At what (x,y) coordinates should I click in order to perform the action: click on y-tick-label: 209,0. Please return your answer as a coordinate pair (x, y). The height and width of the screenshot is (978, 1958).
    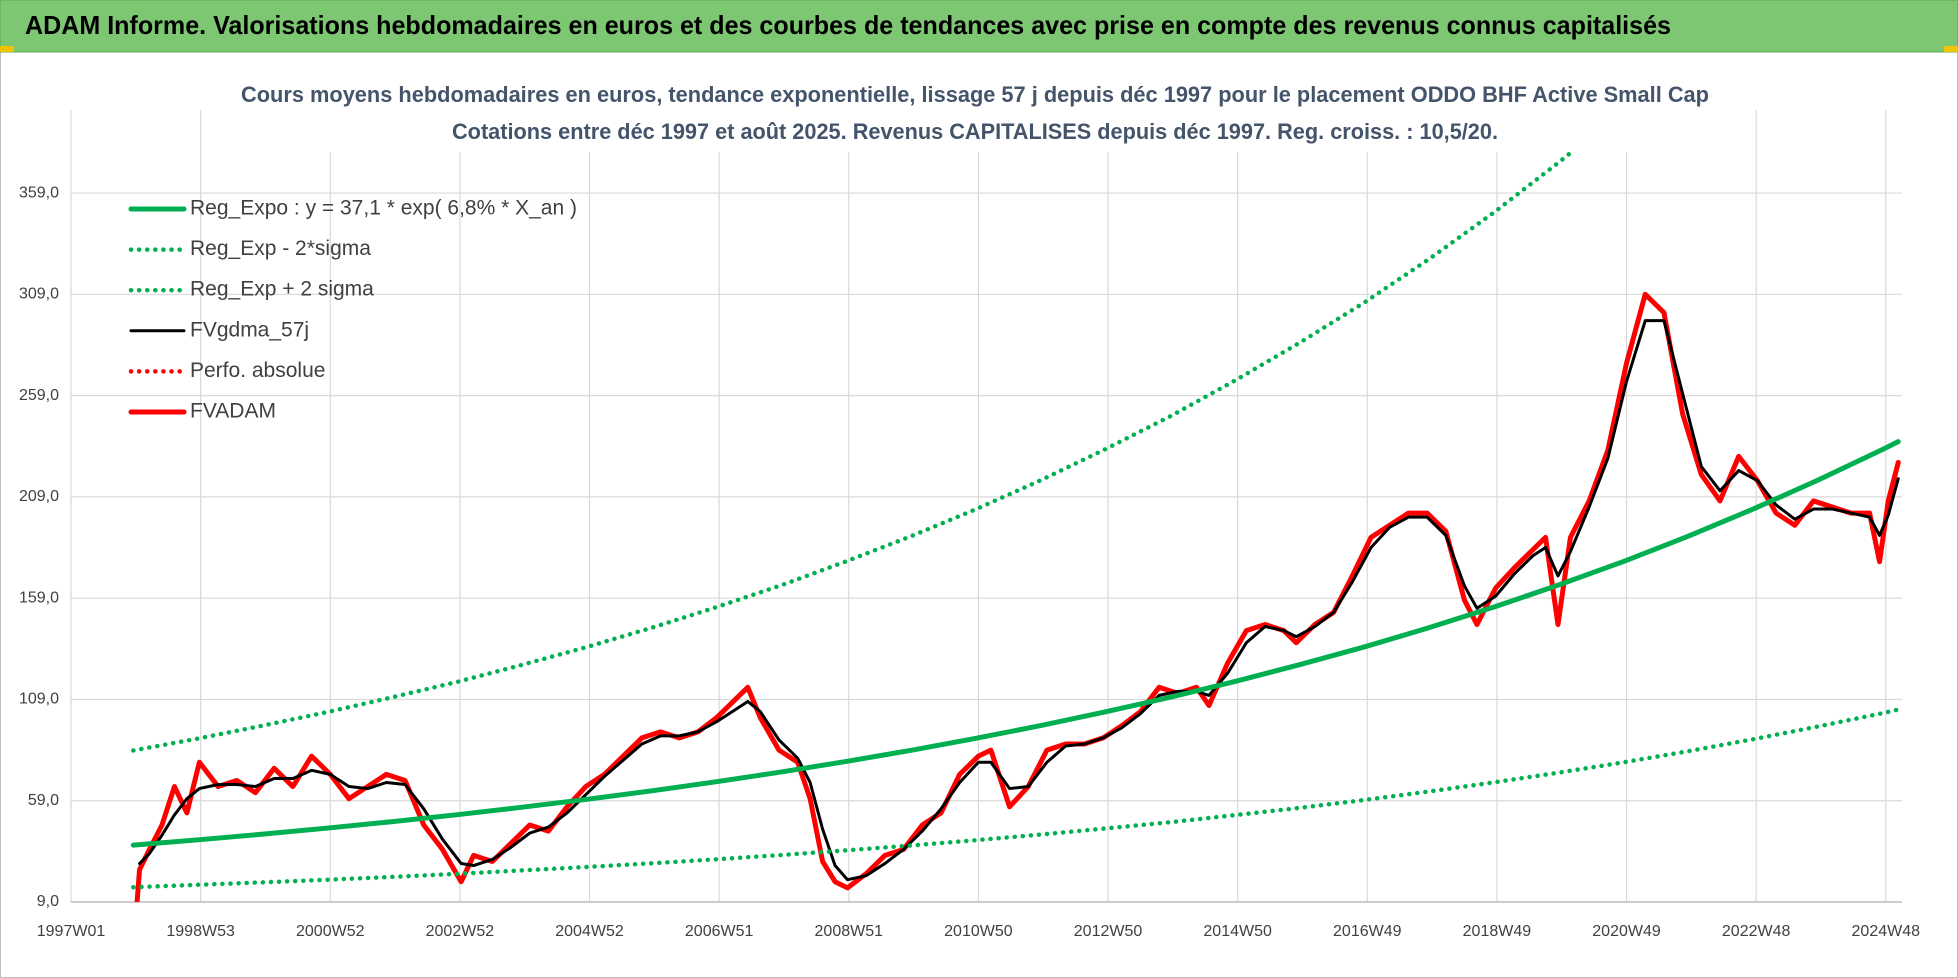
    Looking at the image, I should click on (39, 496).